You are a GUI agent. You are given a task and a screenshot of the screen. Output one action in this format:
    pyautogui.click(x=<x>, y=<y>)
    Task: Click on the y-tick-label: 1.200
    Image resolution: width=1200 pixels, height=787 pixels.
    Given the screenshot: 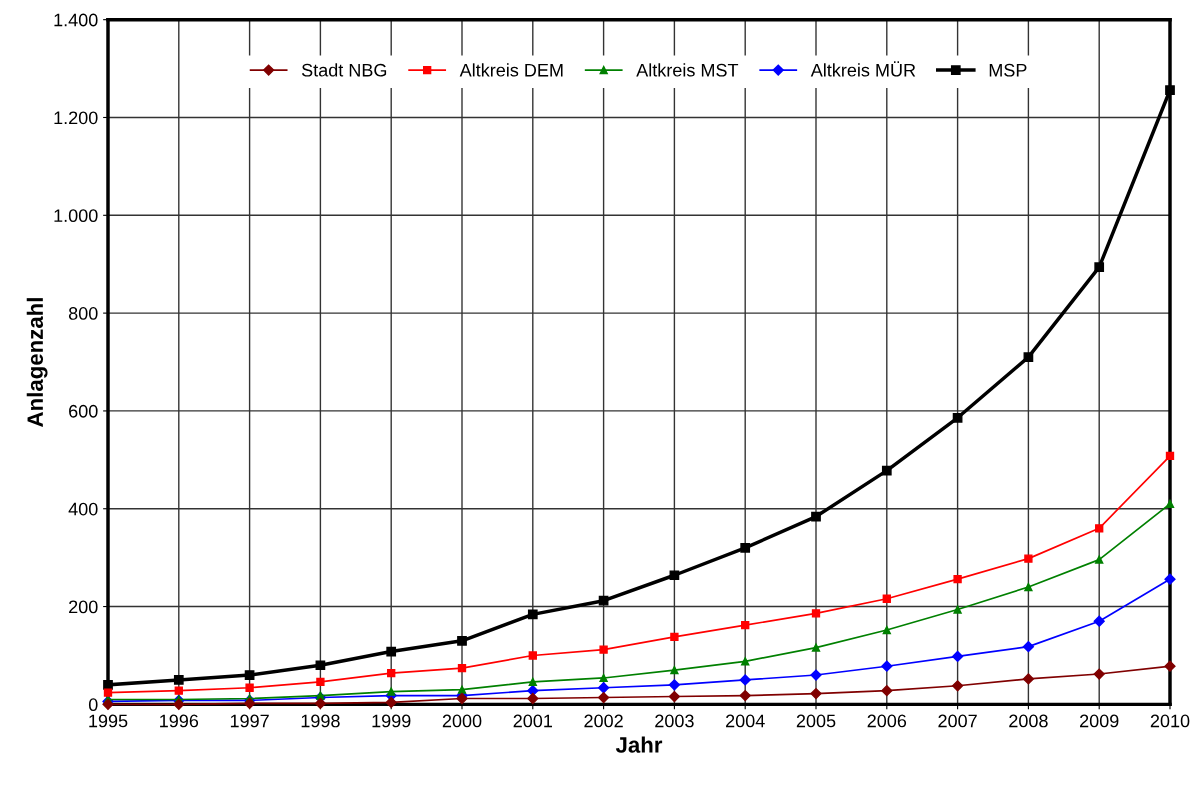 What is the action you would take?
    pyautogui.click(x=76, y=118)
    